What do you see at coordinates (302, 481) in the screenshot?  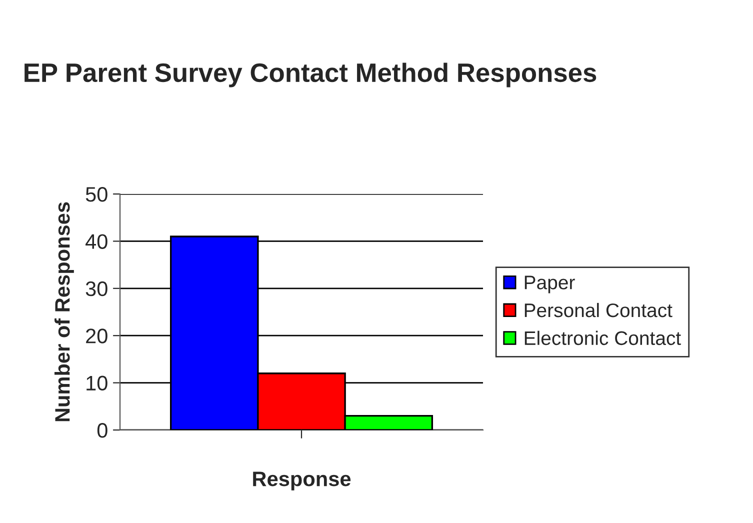 I see `x-axis-title: Response` at bounding box center [302, 481].